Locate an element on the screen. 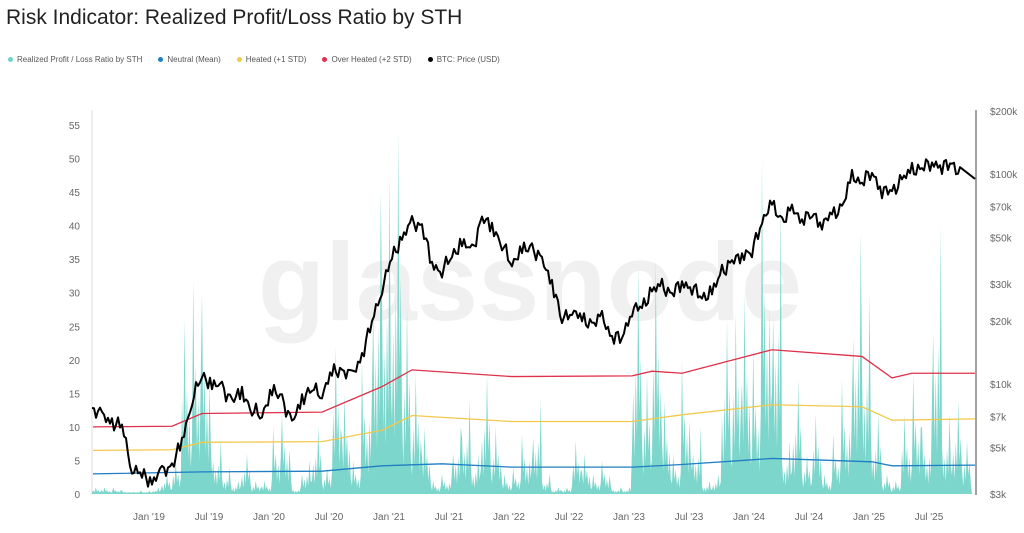 The height and width of the screenshot is (533, 1024). y-right-tick-label: $30k is located at coordinates (1001, 285).